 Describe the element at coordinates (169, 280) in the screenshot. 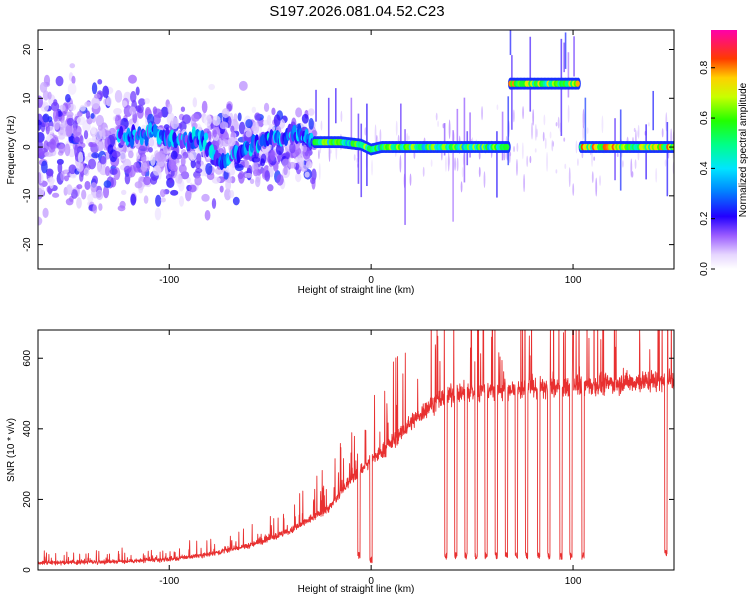

I see `x-tick-label: -100` at that location.